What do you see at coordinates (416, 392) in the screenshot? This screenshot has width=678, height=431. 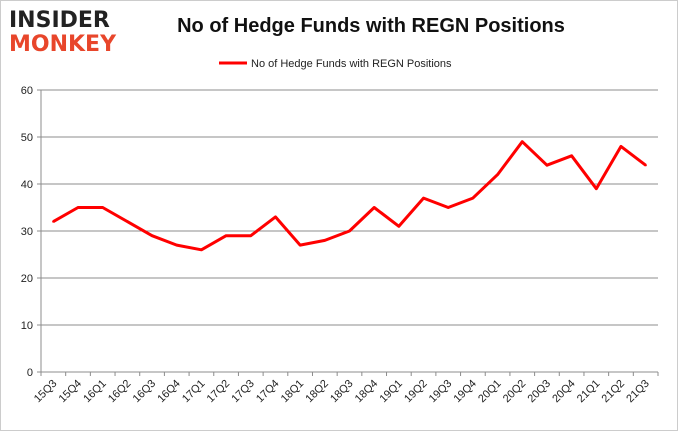 I see `x-tick-label: 19Q2` at bounding box center [416, 392].